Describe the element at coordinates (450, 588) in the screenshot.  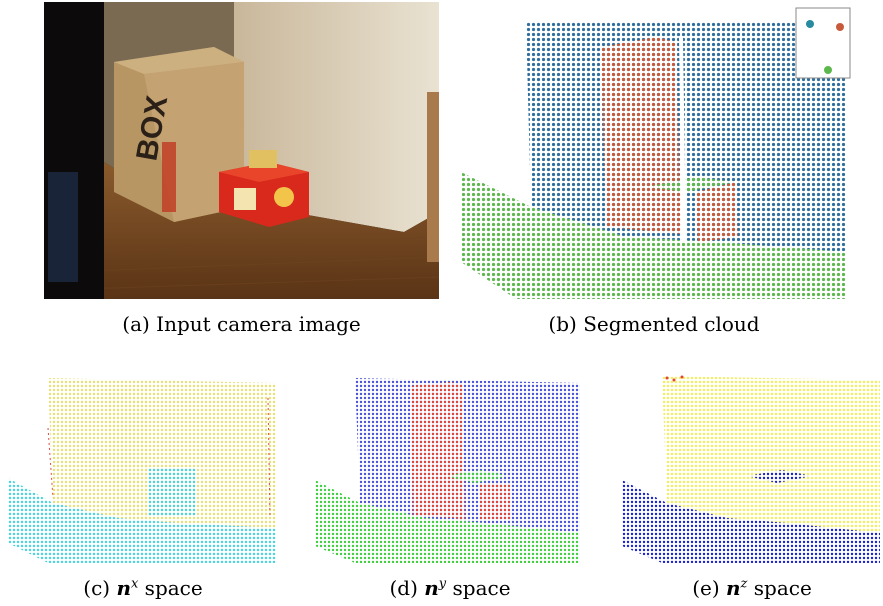
I see `caption-d: (d) ny space` at that location.